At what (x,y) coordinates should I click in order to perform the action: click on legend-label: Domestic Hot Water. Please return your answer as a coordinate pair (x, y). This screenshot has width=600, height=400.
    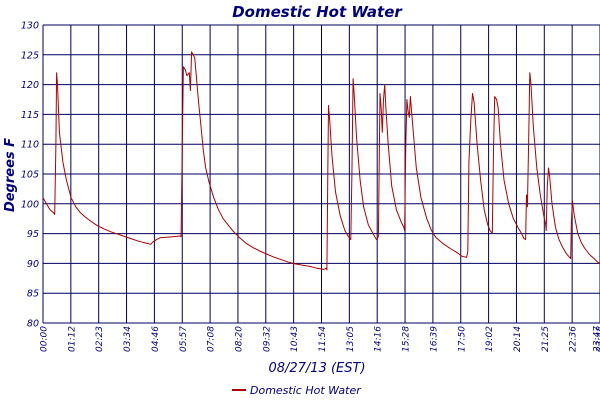
    Looking at the image, I should click on (306, 390).